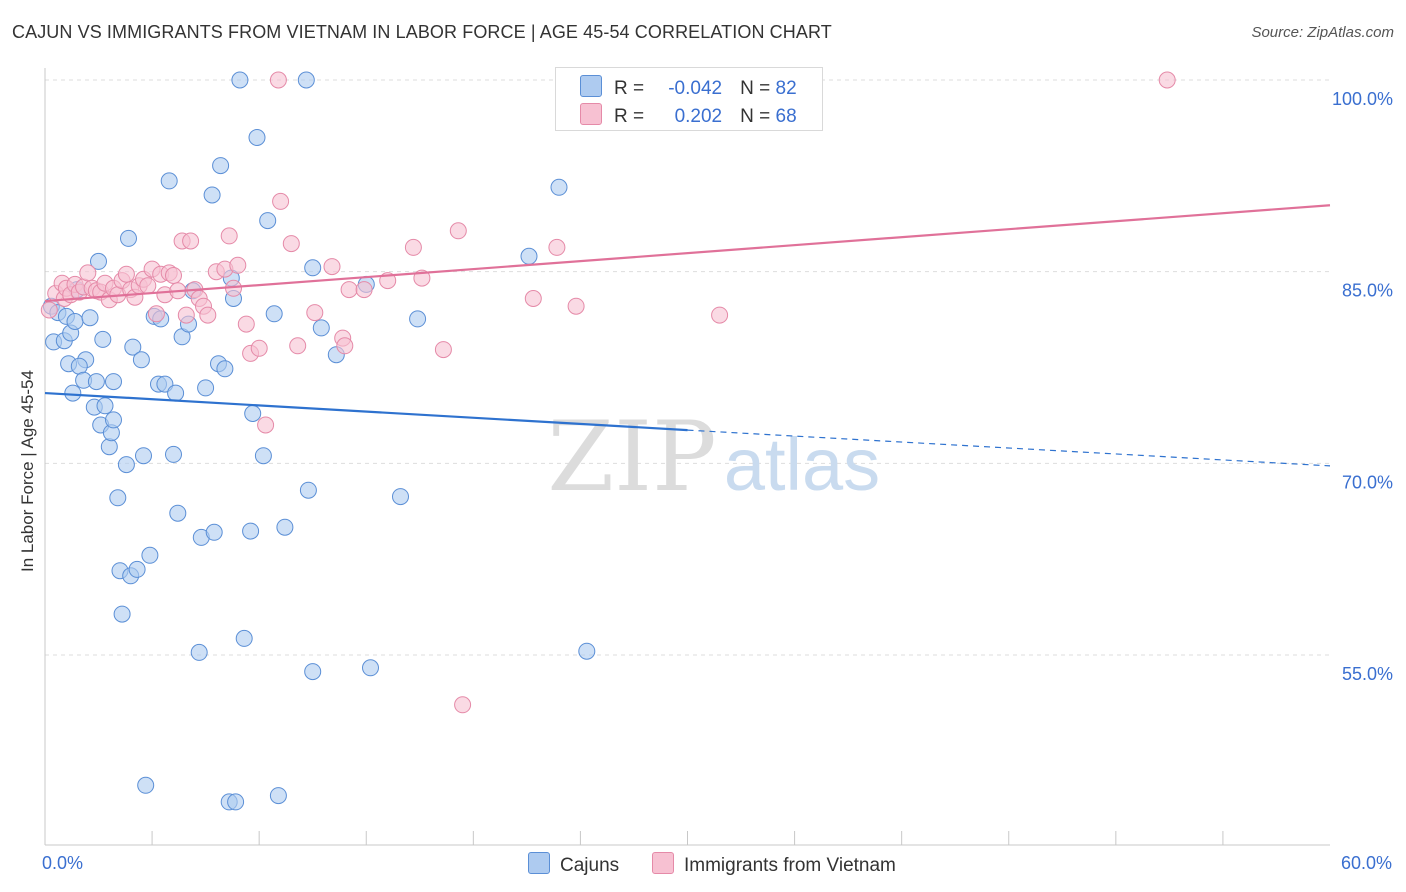 This screenshot has width=1406, height=892. I want to click on legend-n-value: 82, so click(786, 88).